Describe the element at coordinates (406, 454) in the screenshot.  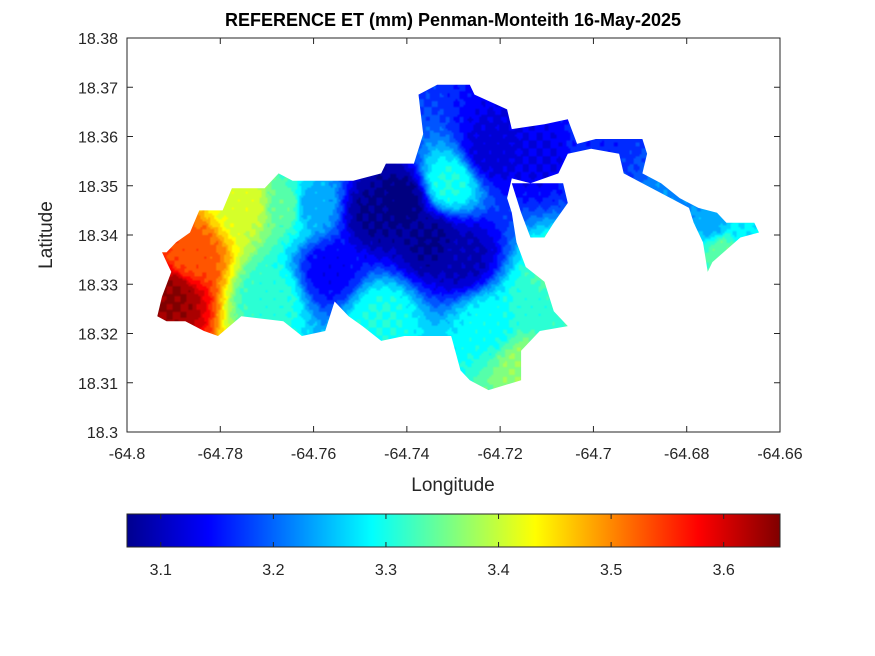
I see `x-tick-label: -64.74` at that location.